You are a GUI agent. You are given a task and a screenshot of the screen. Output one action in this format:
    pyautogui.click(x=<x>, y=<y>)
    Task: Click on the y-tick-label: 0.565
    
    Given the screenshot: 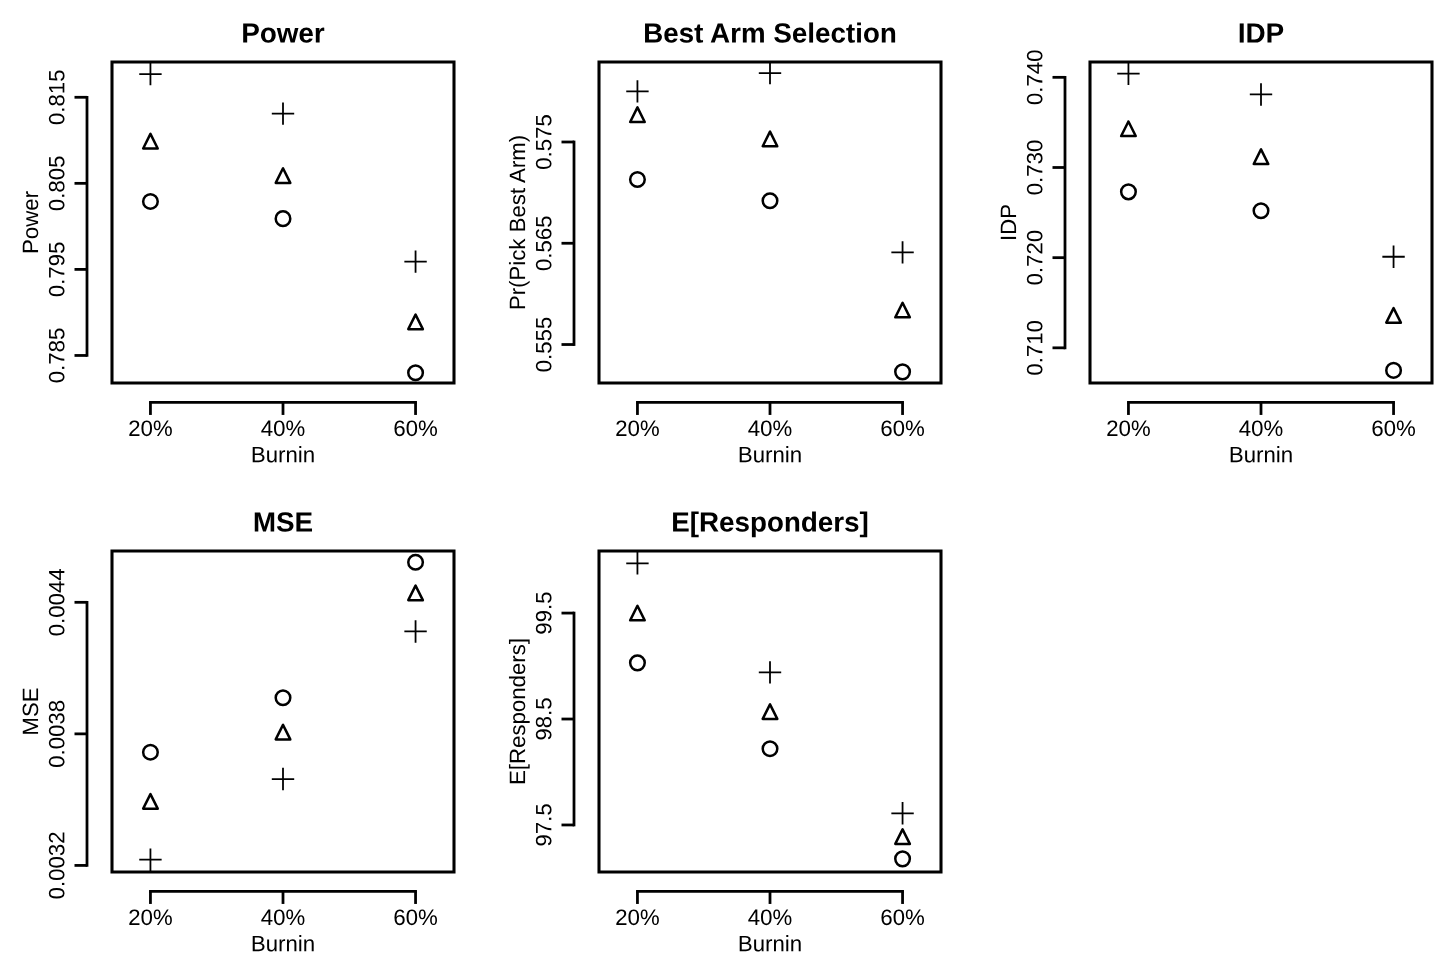 What is the action you would take?
    pyautogui.click(x=543, y=243)
    